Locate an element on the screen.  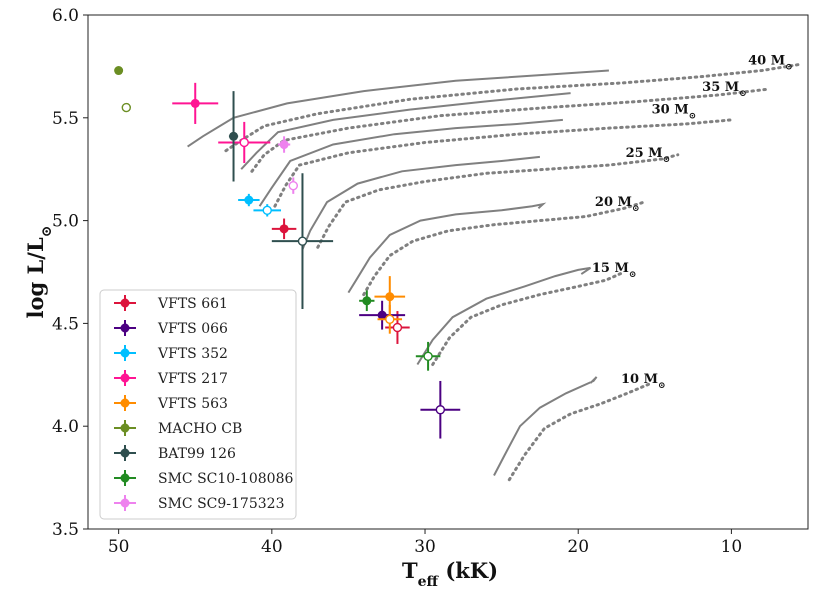
track-solid-25-m is located at coordinates (421, 202).